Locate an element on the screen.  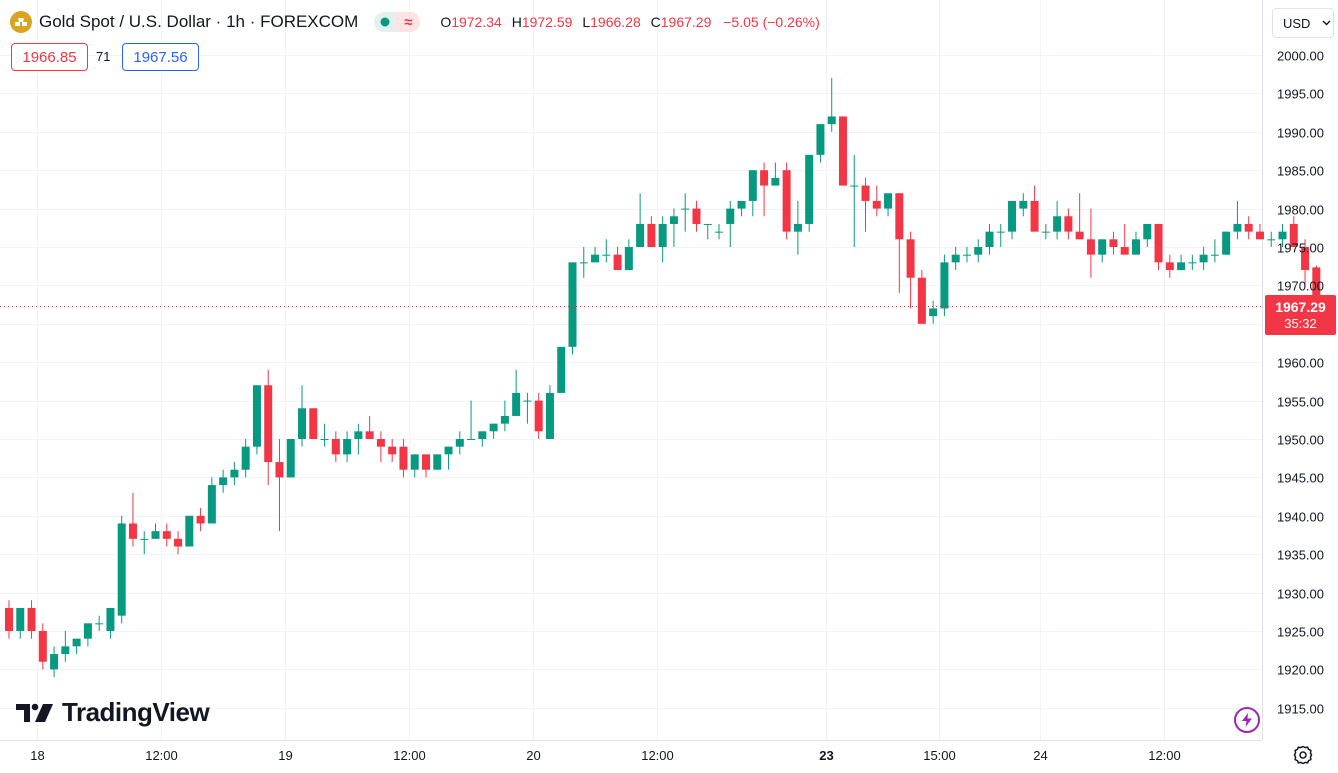
time-tick-label: 19 is located at coordinates (285, 755).